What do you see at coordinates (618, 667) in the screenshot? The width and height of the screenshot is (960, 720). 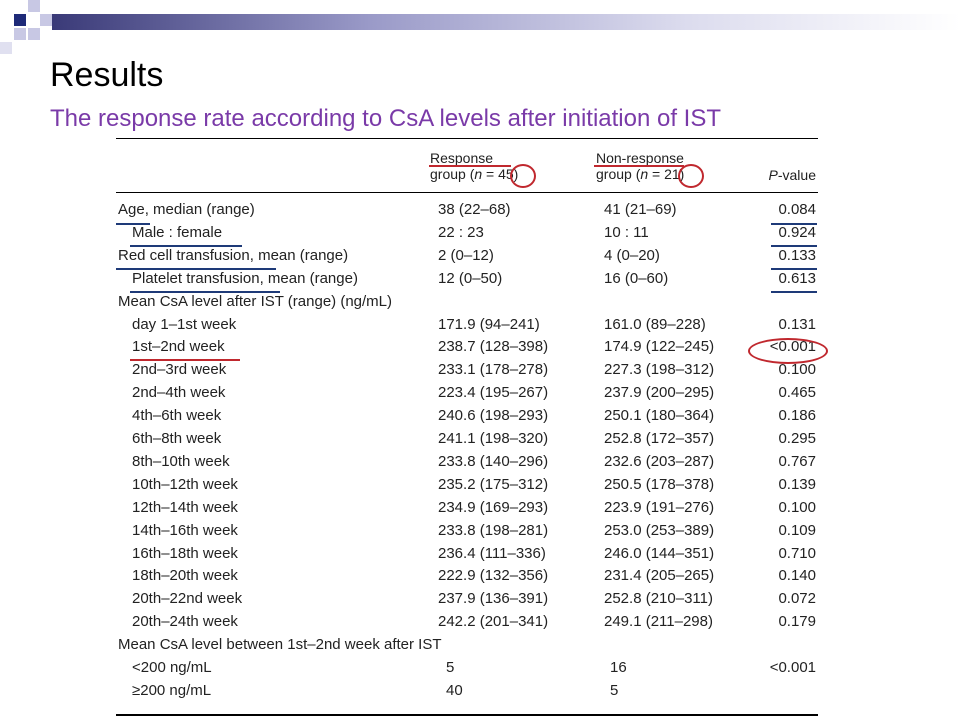 I see `nonresponse-value: 16` at bounding box center [618, 667].